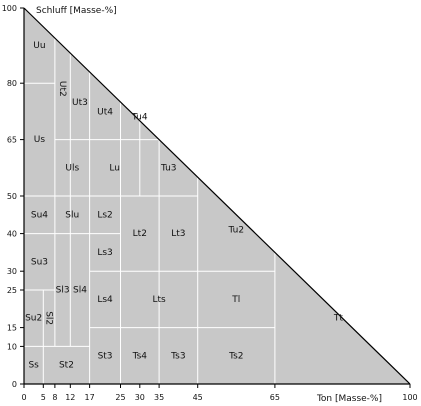 This screenshot has width=421, height=406. Describe the element at coordinates (120, 397) in the screenshot. I see `x-tick-label: 25` at that location.